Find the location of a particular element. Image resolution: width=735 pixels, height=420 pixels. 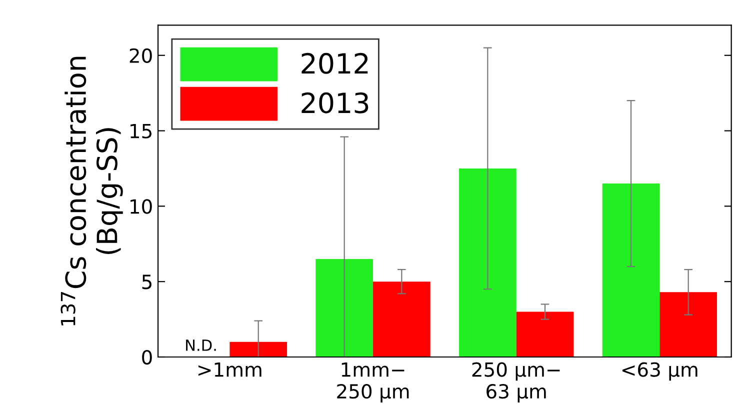

annotation: N.D. is located at coordinates (201, 345).